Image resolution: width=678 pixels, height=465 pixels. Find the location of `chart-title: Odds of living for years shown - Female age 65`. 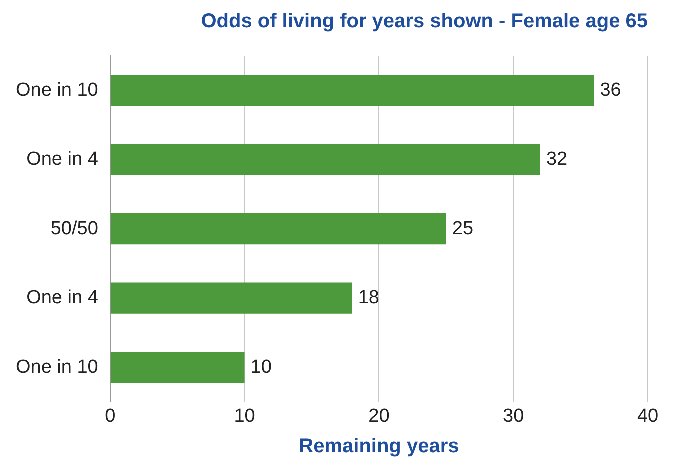

chart-title: Odds of living for years shown - Female age 65 is located at coordinates (424, 21).